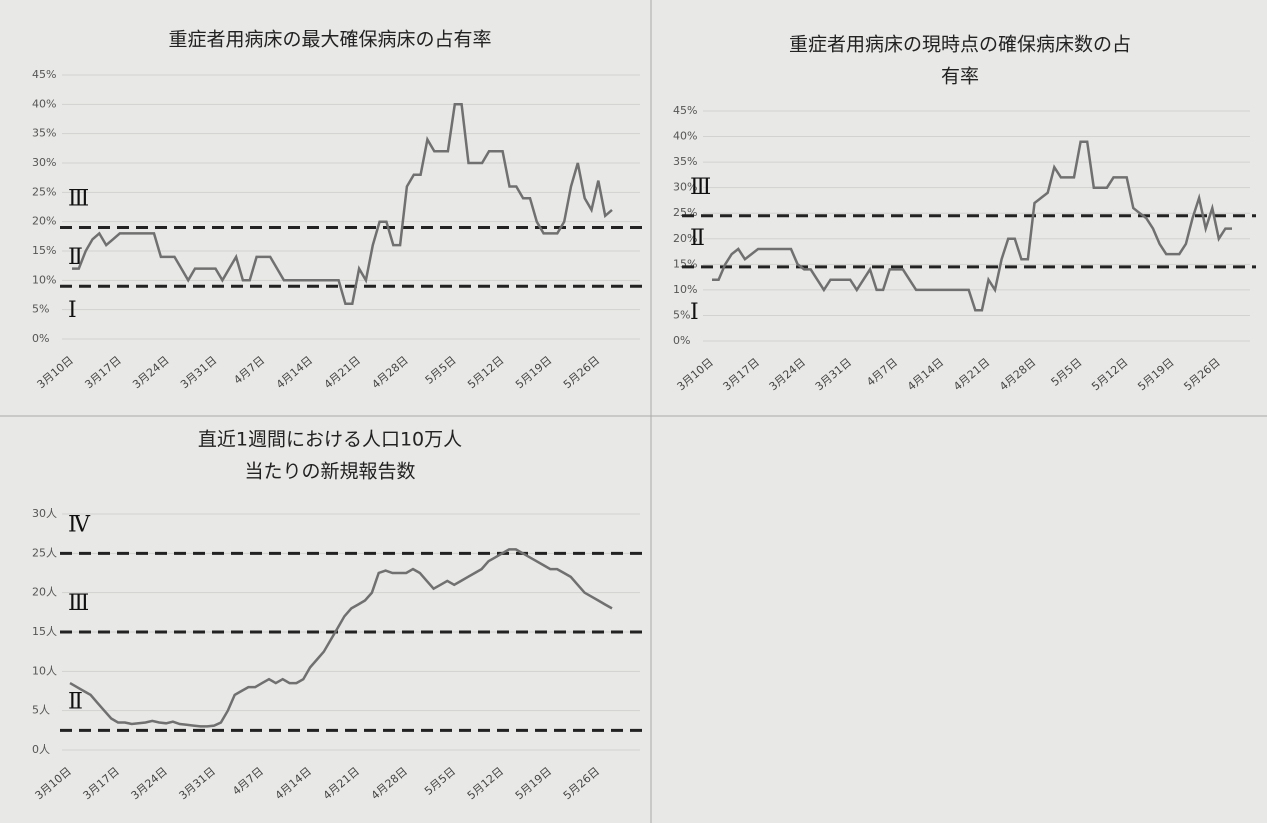 The width and height of the screenshot is (1267, 823). Describe the element at coordinates (44, 552) in the screenshot. I see `y-tick-label: 25人` at that location.